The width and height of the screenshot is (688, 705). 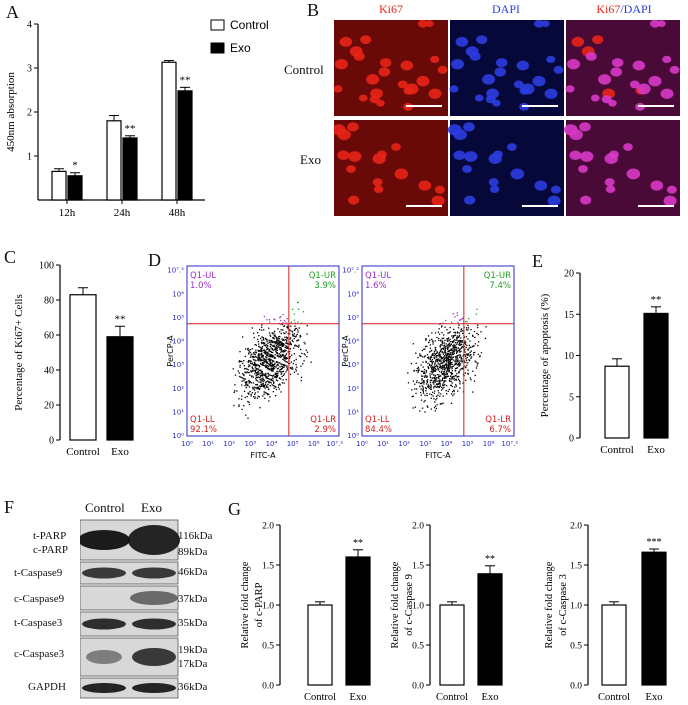 I want to click on mic-col-title-ki67: Ki67, so click(x=391, y=9).